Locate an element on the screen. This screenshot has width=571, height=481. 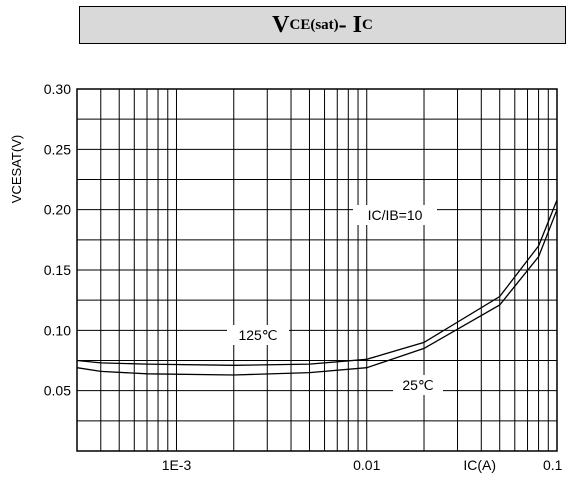
y-tick-label: 0.25 is located at coordinates (57, 149).